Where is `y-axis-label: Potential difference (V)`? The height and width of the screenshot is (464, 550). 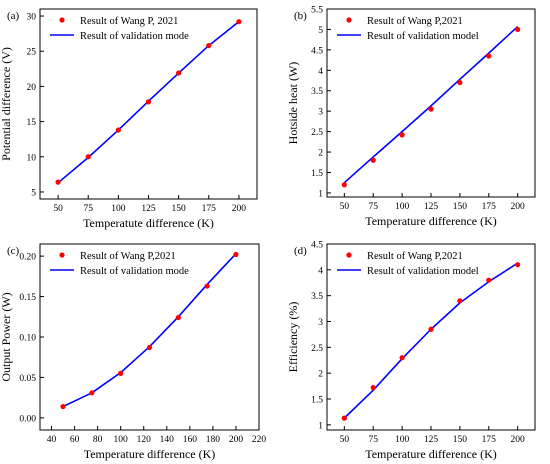 y-axis-label: Potential difference (V) is located at coordinates (6, 104).